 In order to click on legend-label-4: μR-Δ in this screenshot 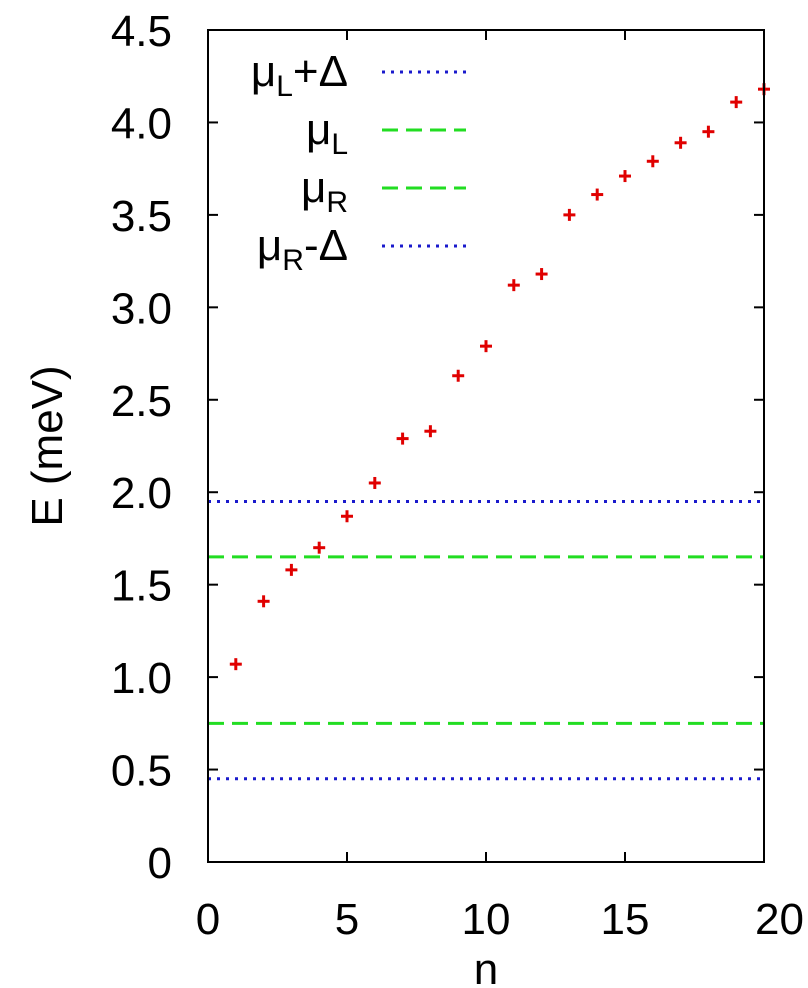, I will do `click(302, 249)`.